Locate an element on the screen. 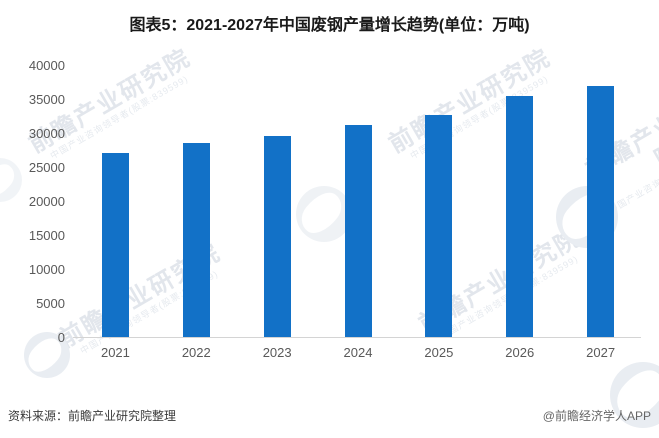  bar-2025 is located at coordinates (439, 226).